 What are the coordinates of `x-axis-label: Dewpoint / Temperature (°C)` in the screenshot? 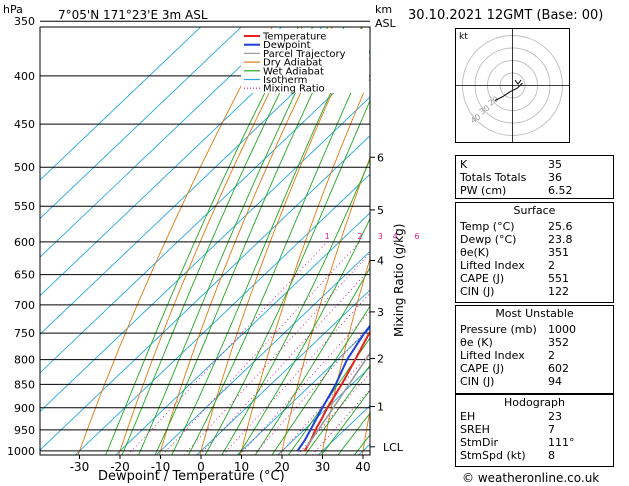 It's located at (191, 476).